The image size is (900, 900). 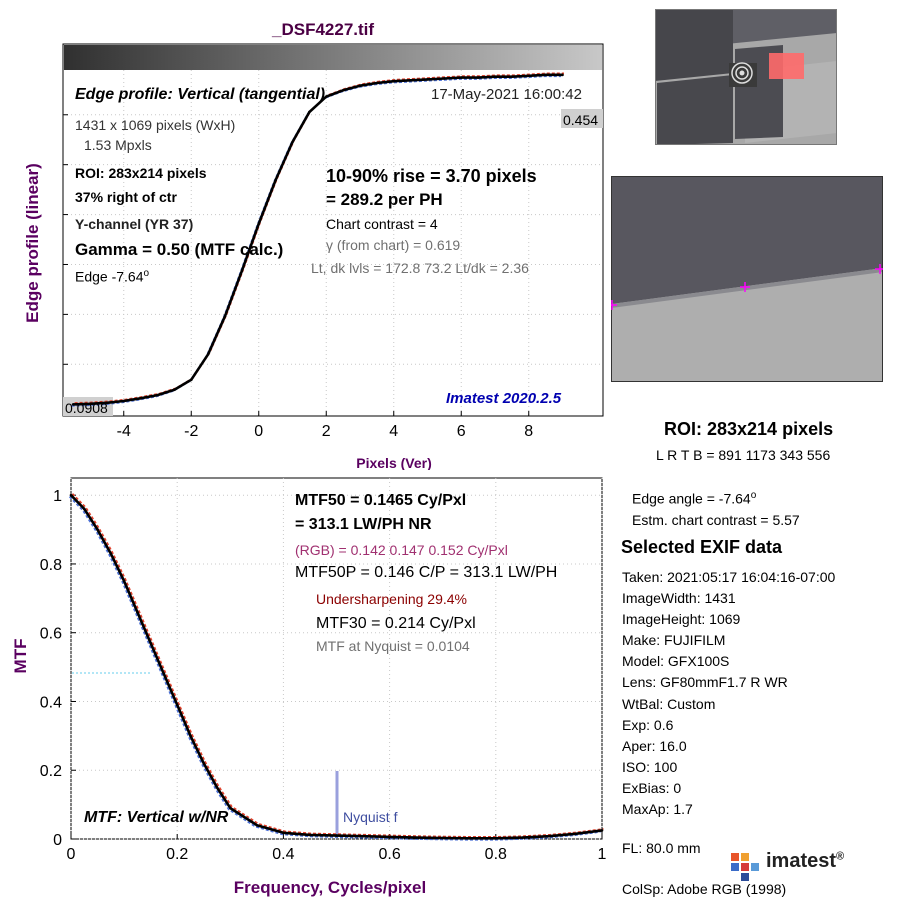 I want to click on y-tick-label: 0.4, so click(x=51, y=702).